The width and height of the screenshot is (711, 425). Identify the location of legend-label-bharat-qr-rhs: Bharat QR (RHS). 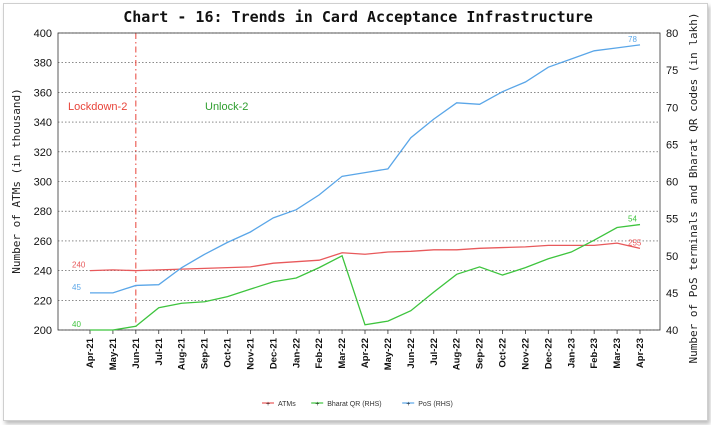
(354, 404).